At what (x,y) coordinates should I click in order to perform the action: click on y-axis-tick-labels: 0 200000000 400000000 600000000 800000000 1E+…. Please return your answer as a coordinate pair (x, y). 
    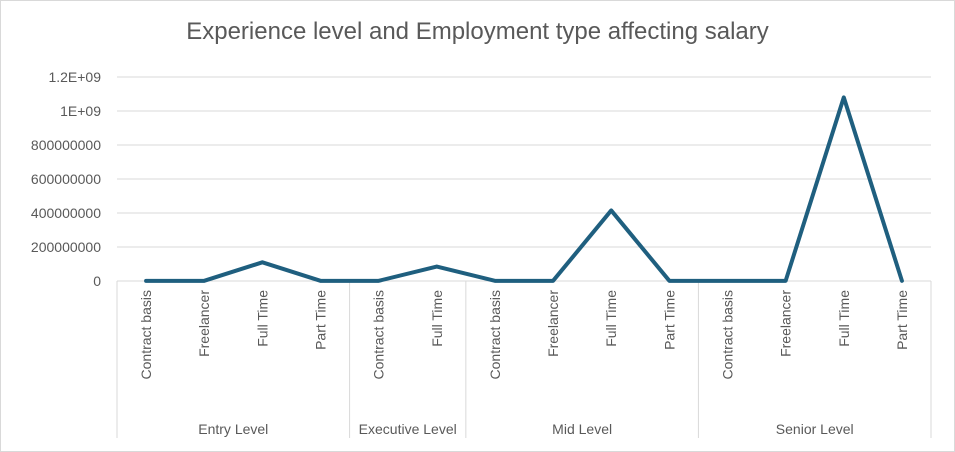
    Looking at the image, I should click on (66, 179).